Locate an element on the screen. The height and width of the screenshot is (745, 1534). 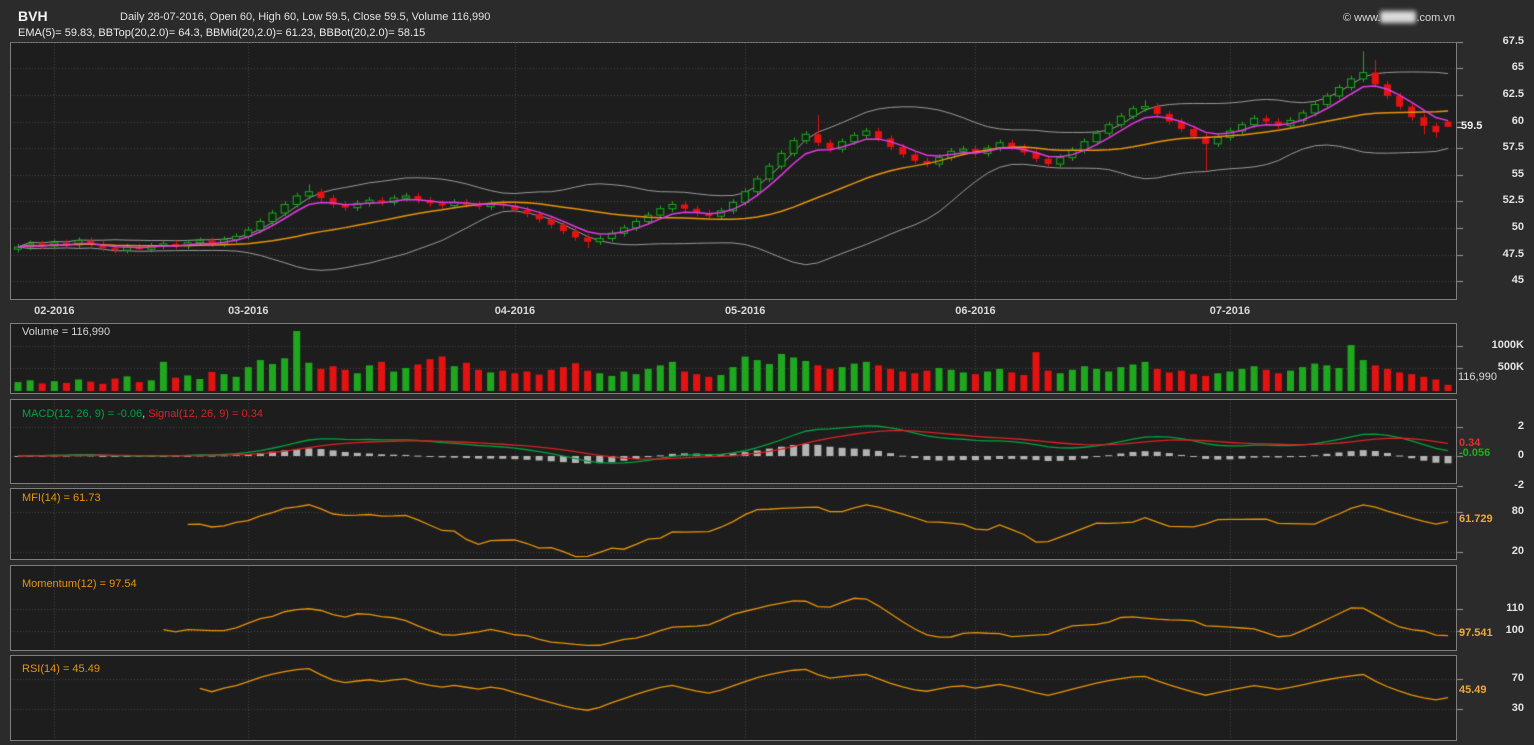
price-axis-tick-label: 62.5 is located at coordinates (1513, 93).